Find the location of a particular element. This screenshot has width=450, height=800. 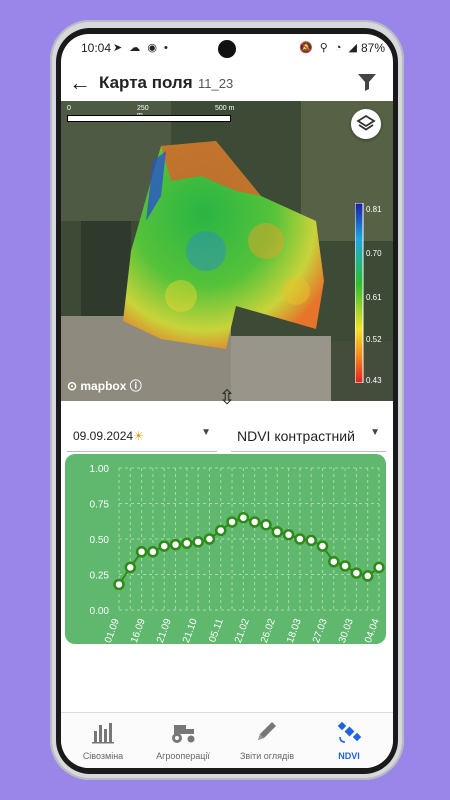

nav-item-agro-operations: Агрооперації is located at coordinates (183, 740).